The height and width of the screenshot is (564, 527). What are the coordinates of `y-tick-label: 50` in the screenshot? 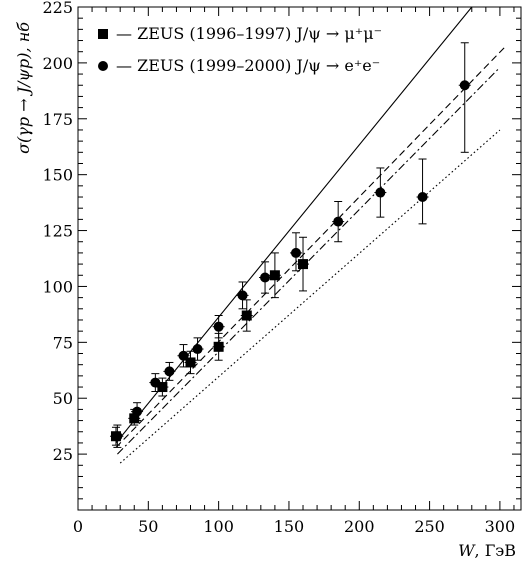 It's located at (63, 398).